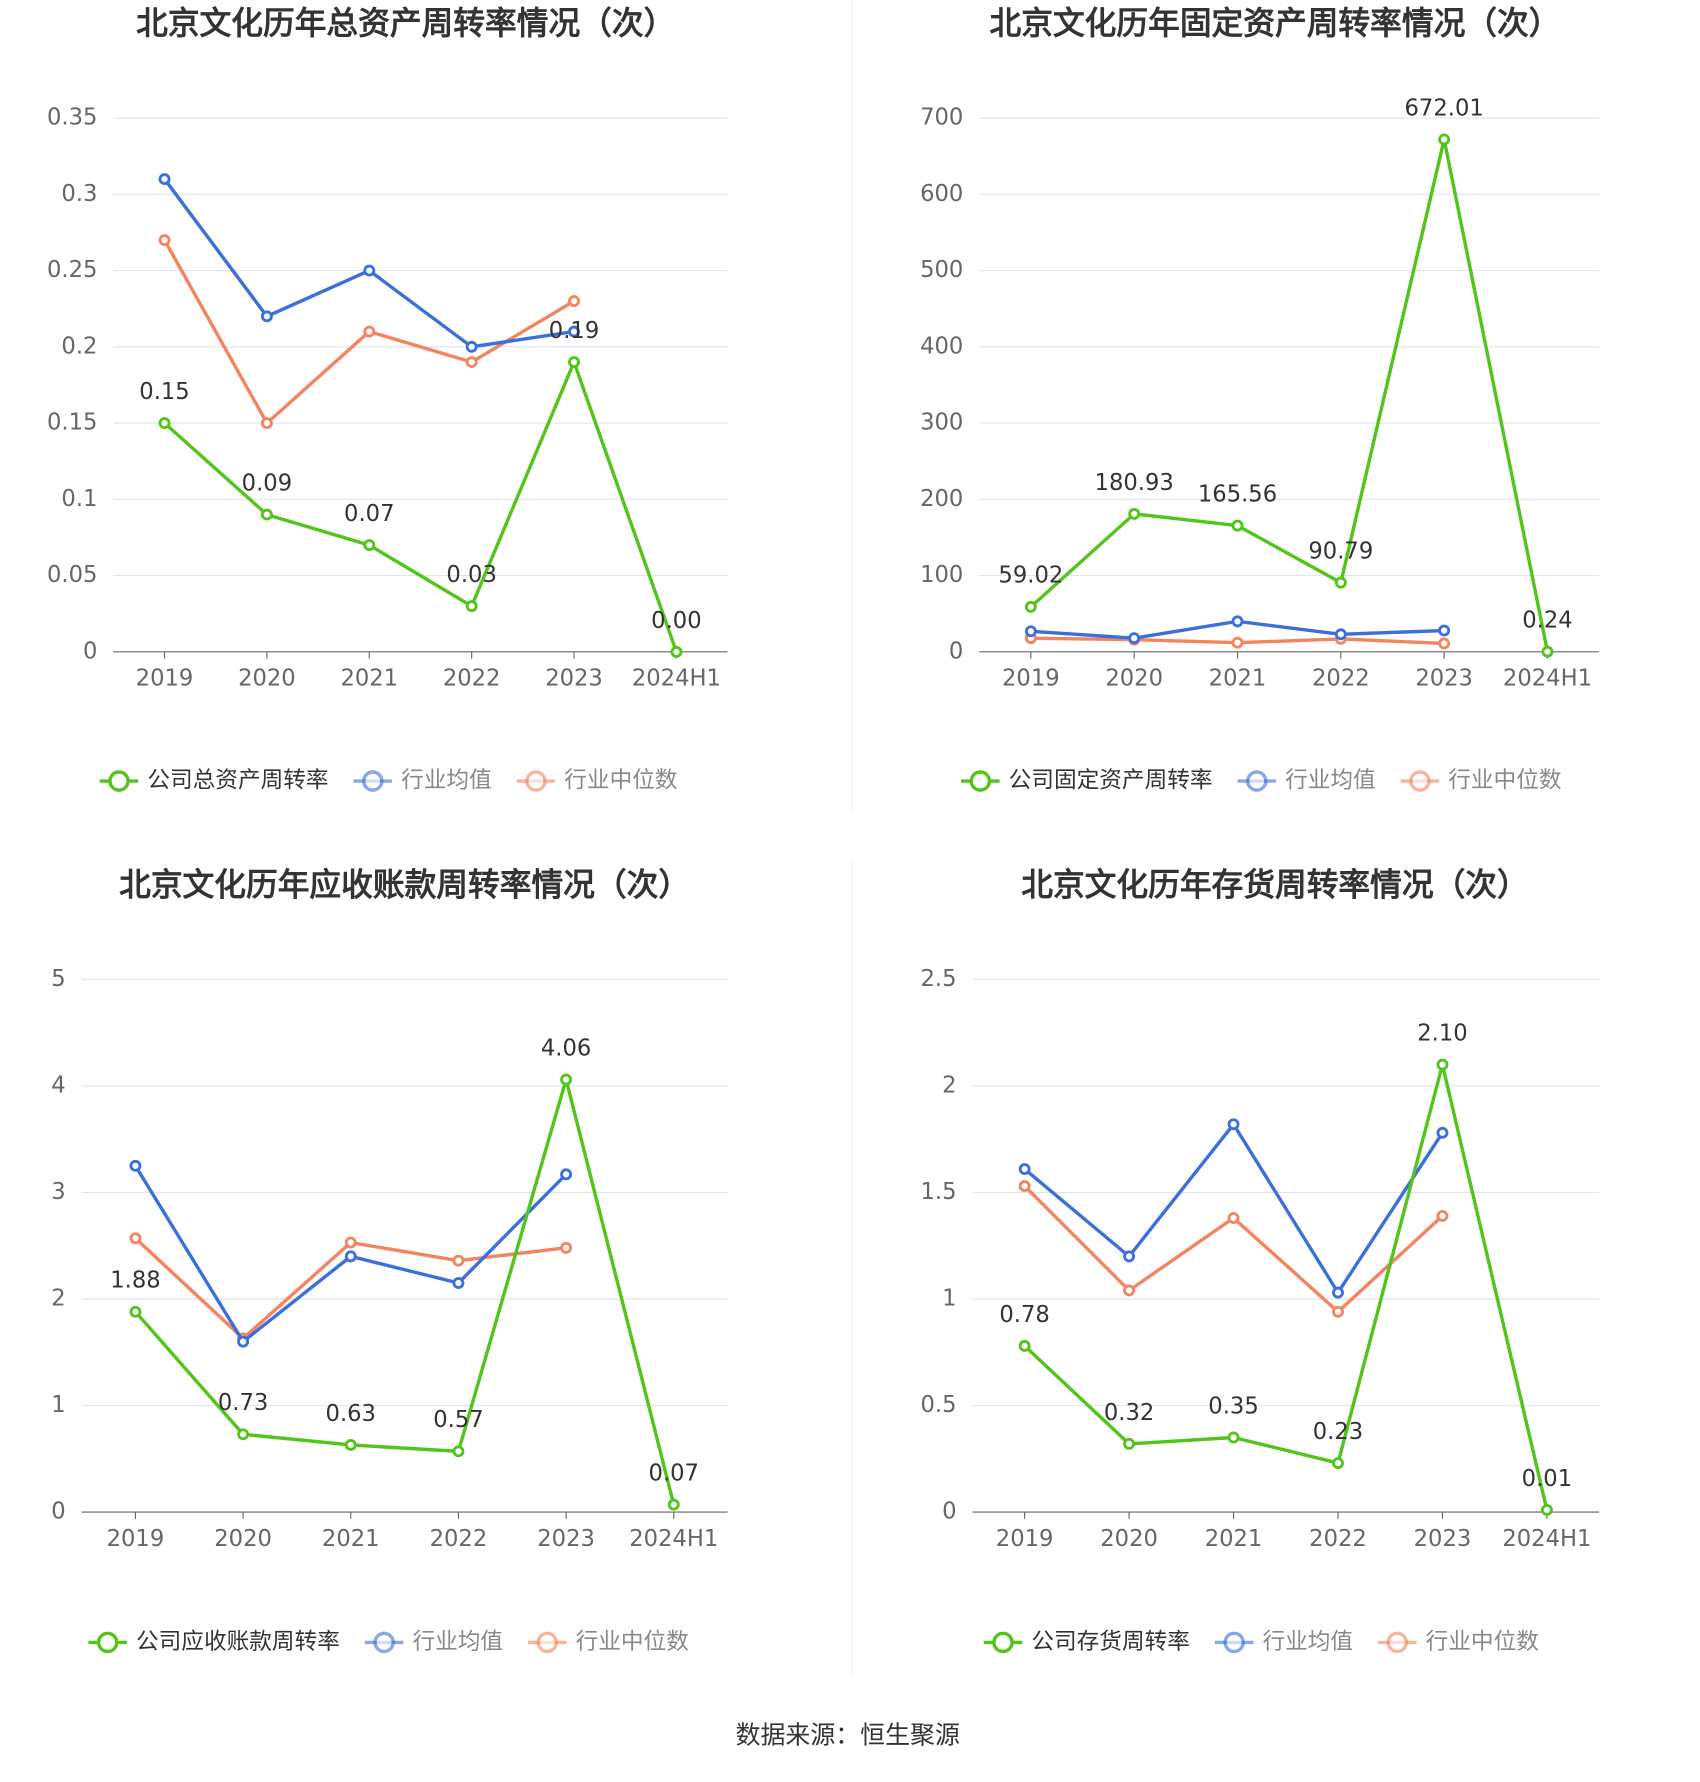  I want to click on chart-title: 北京文化历年存货周转率情况（次）, so click(1275, 884).